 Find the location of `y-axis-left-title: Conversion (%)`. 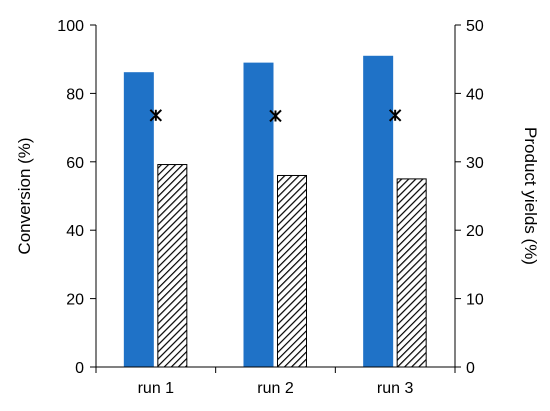

y-axis-left-title: Conversion (%) is located at coordinates (24, 195).